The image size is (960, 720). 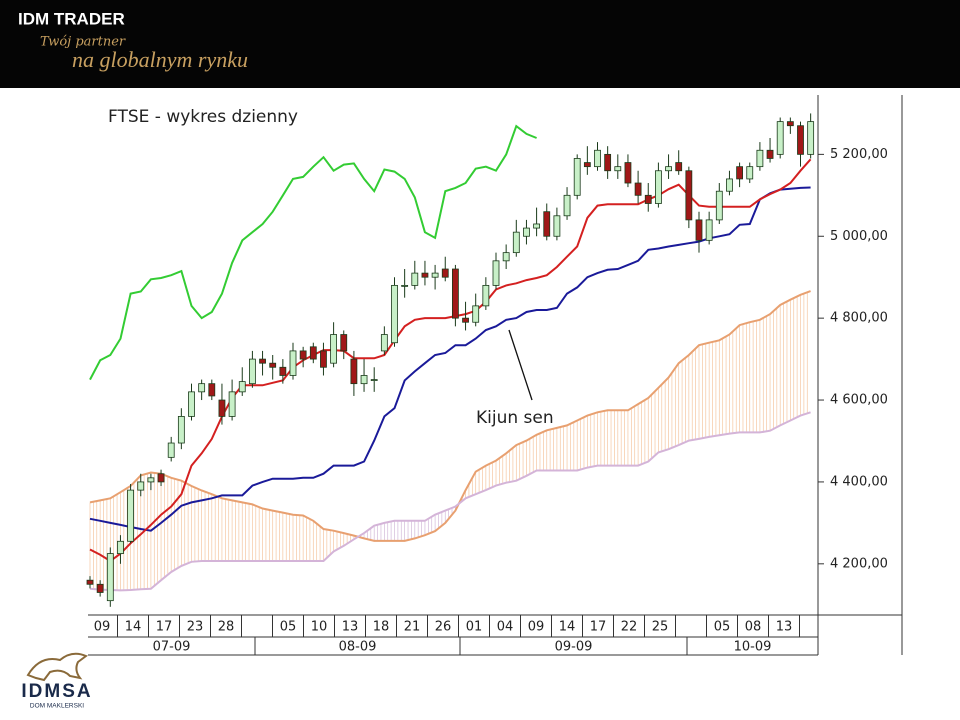 What do you see at coordinates (160, 59) in the screenshot?
I see `tagline: na globalnym rynku` at bounding box center [160, 59].